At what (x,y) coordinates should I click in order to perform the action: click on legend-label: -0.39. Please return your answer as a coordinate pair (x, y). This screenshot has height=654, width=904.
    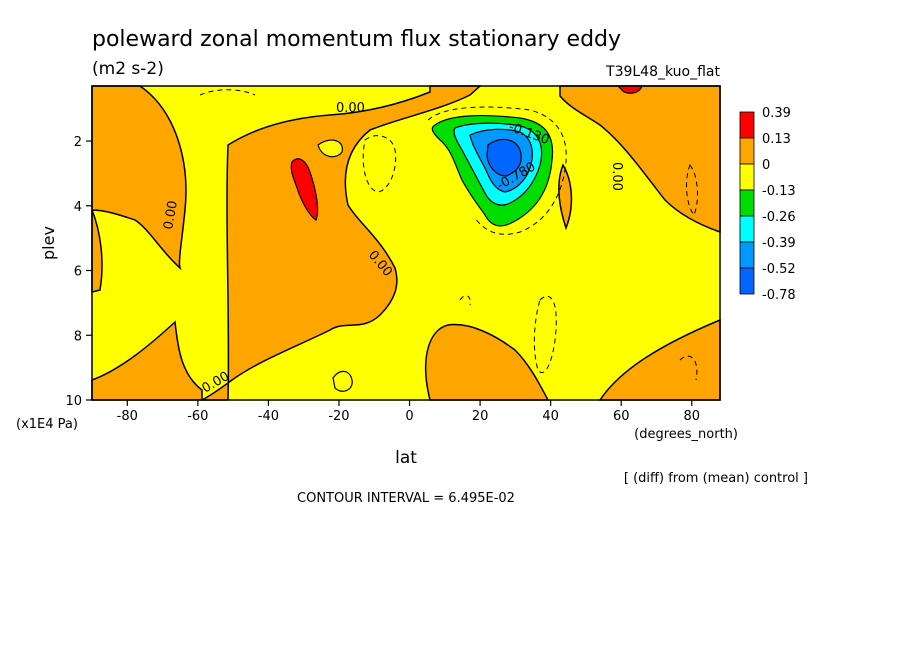
    Looking at the image, I should click on (779, 243).